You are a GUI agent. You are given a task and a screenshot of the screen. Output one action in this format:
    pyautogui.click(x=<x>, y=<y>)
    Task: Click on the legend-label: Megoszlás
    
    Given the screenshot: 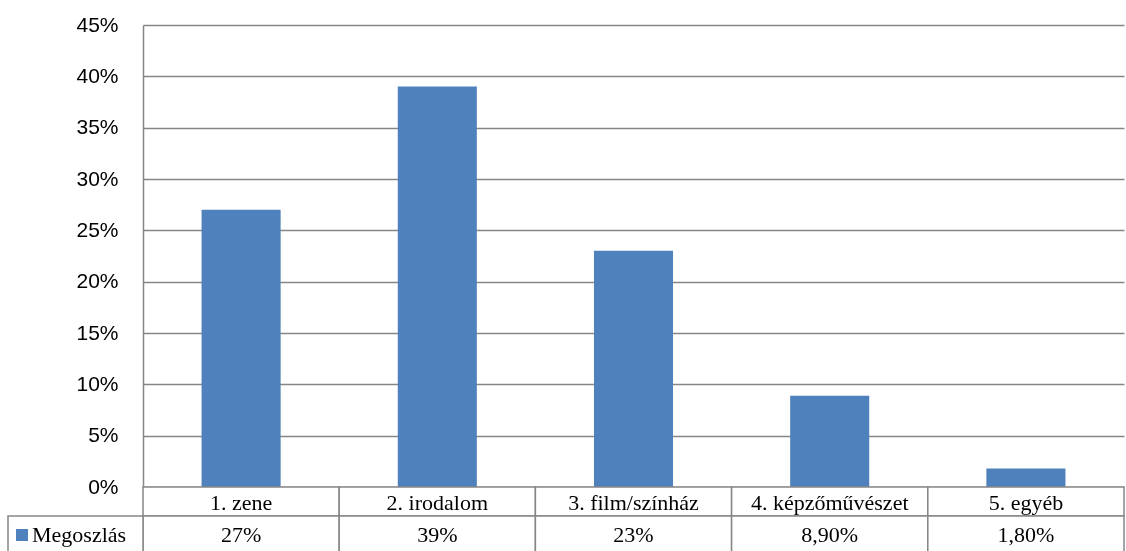 What is the action you would take?
    pyautogui.click(x=79, y=534)
    